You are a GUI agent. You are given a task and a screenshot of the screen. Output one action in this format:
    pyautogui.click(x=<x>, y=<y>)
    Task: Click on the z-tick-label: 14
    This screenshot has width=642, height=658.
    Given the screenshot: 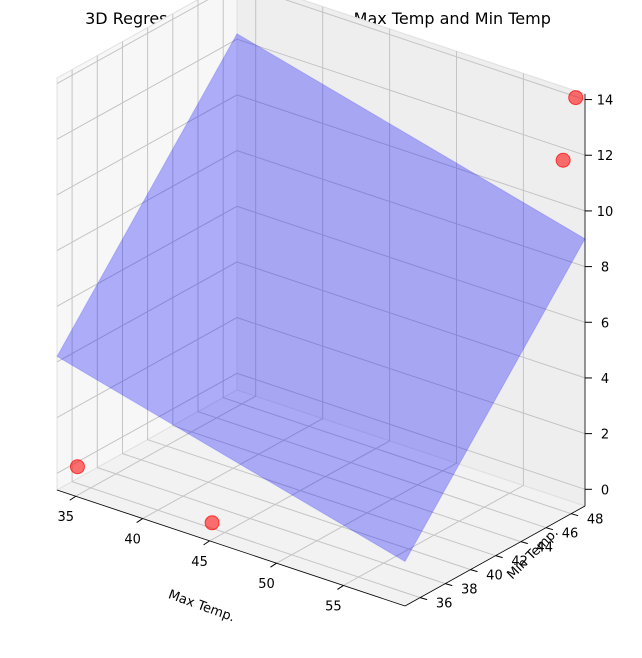 What is the action you would take?
    pyautogui.click(x=605, y=101)
    